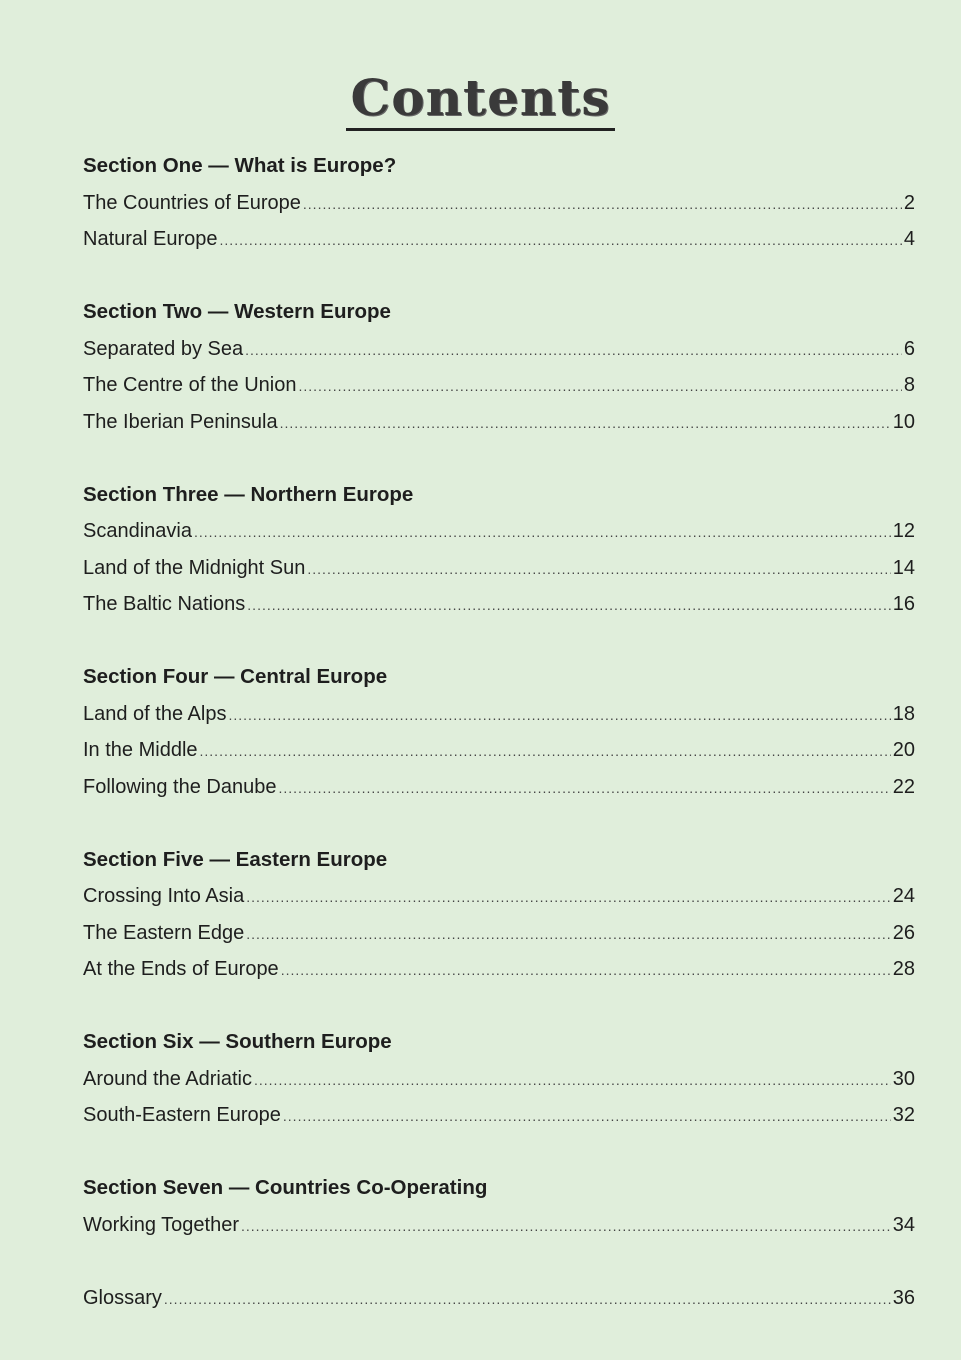 This screenshot has width=961, height=1360. Describe the element at coordinates (903, 786) in the screenshot. I see `page-number: 22` at that location.